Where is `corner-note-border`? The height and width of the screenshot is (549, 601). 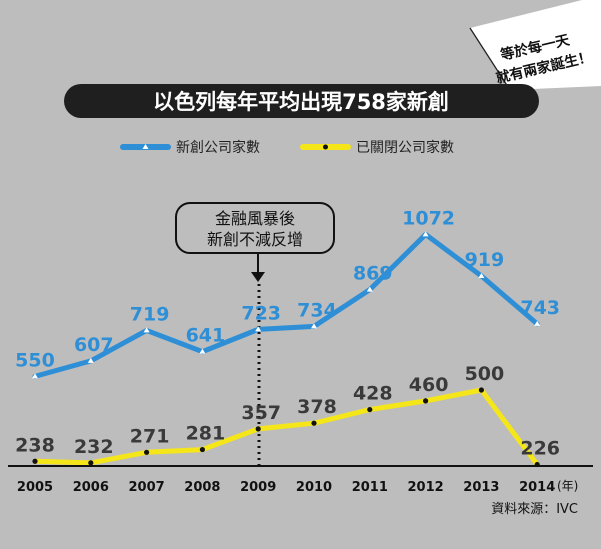
corner-note-border is located at coordinates (490, 59).